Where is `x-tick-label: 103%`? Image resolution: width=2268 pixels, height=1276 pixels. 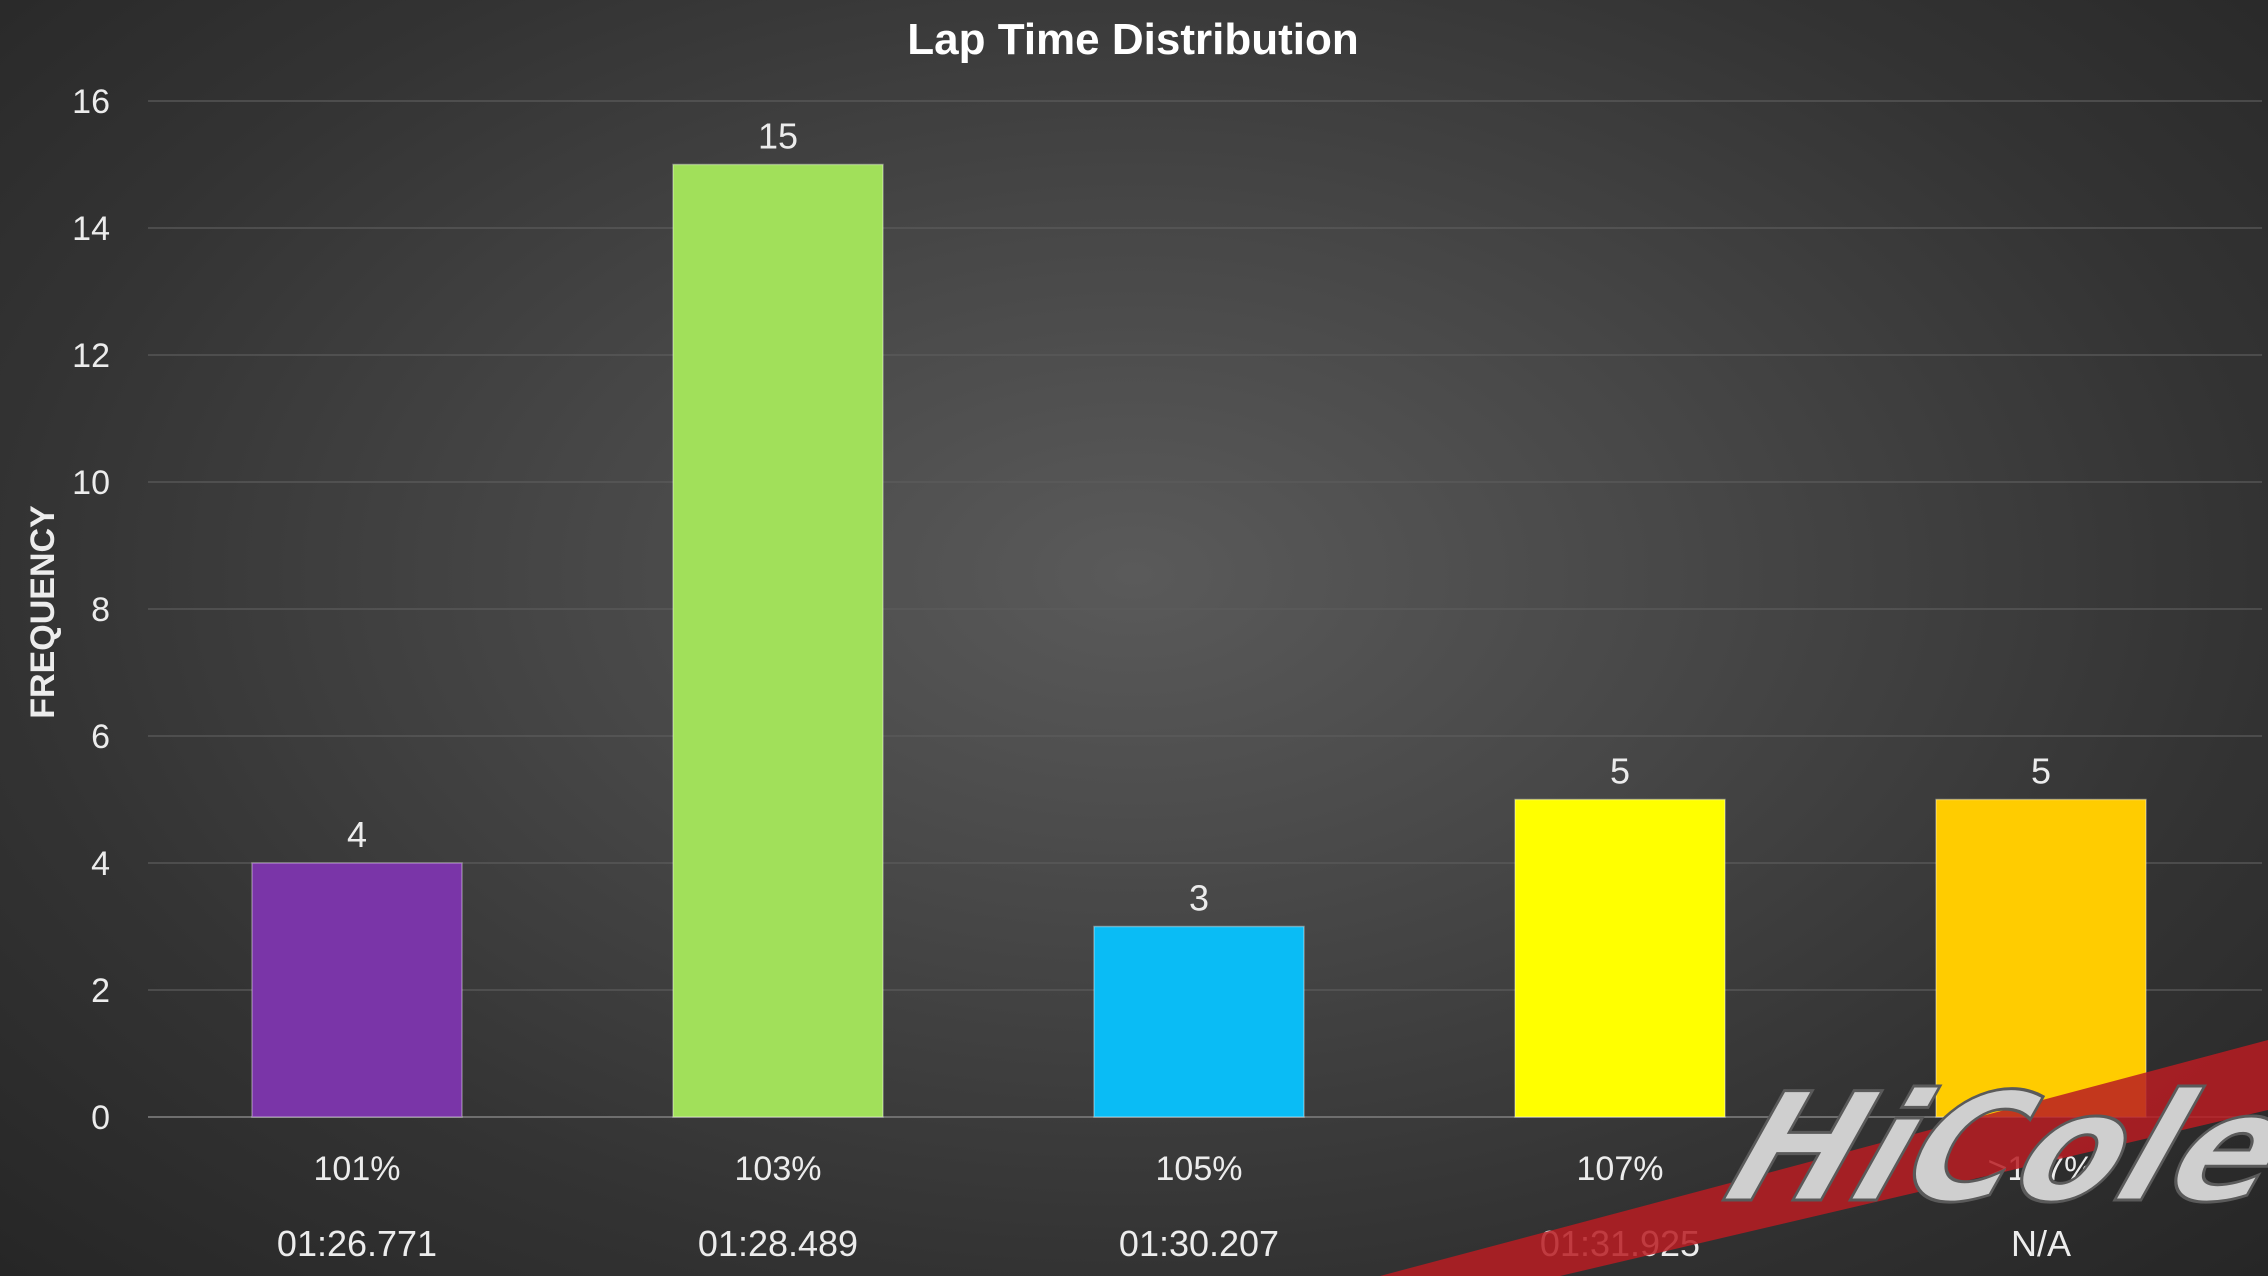 x-tick-label: 103% is located at coordinates (778, 1169).